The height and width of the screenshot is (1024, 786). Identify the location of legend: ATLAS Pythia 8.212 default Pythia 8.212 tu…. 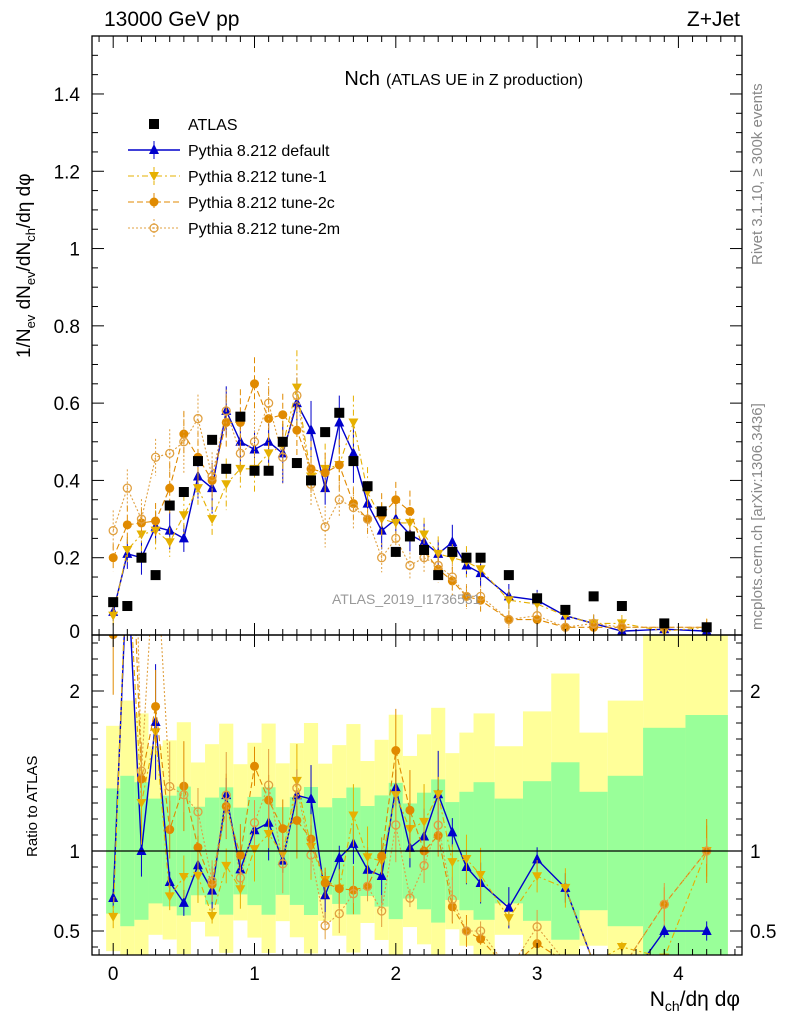
(234, 177).